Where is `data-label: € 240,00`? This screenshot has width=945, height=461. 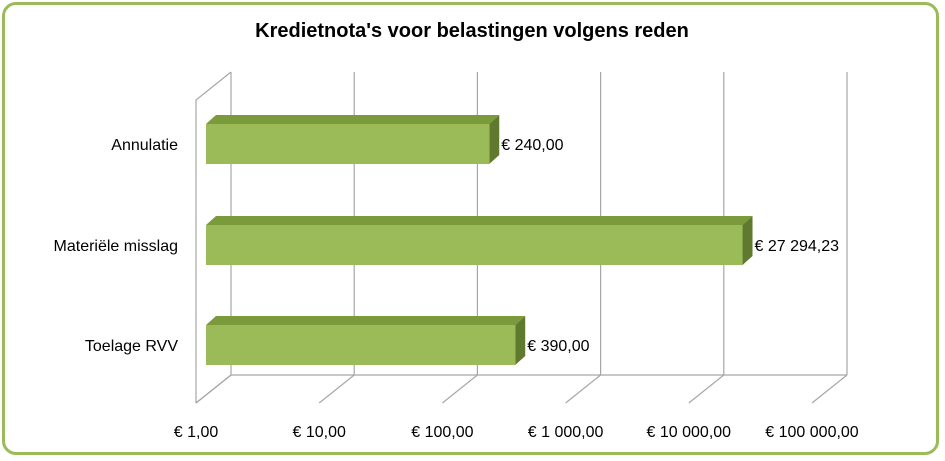
data-label: € 240,00 is located at coordinates (532, 145).